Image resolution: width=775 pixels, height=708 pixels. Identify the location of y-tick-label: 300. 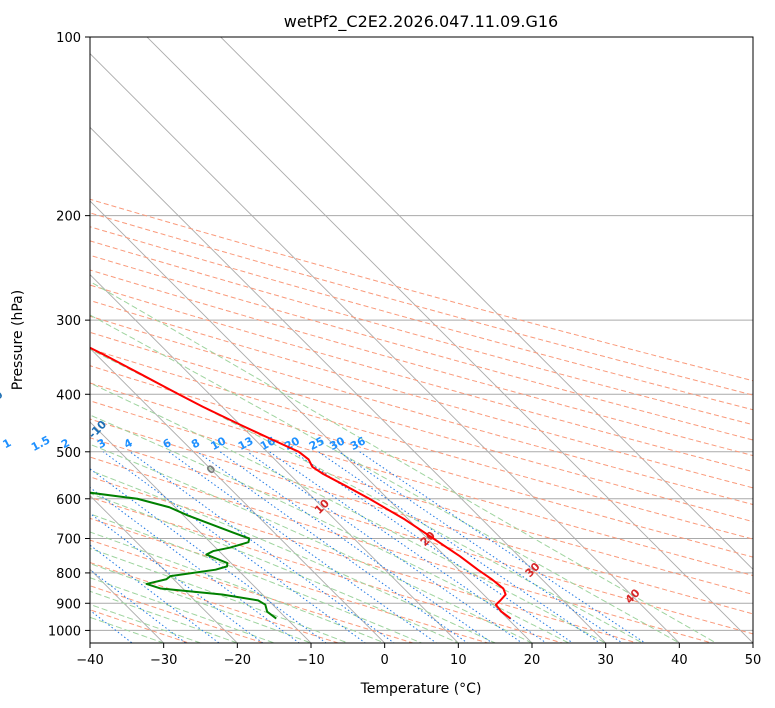
(68, 321).